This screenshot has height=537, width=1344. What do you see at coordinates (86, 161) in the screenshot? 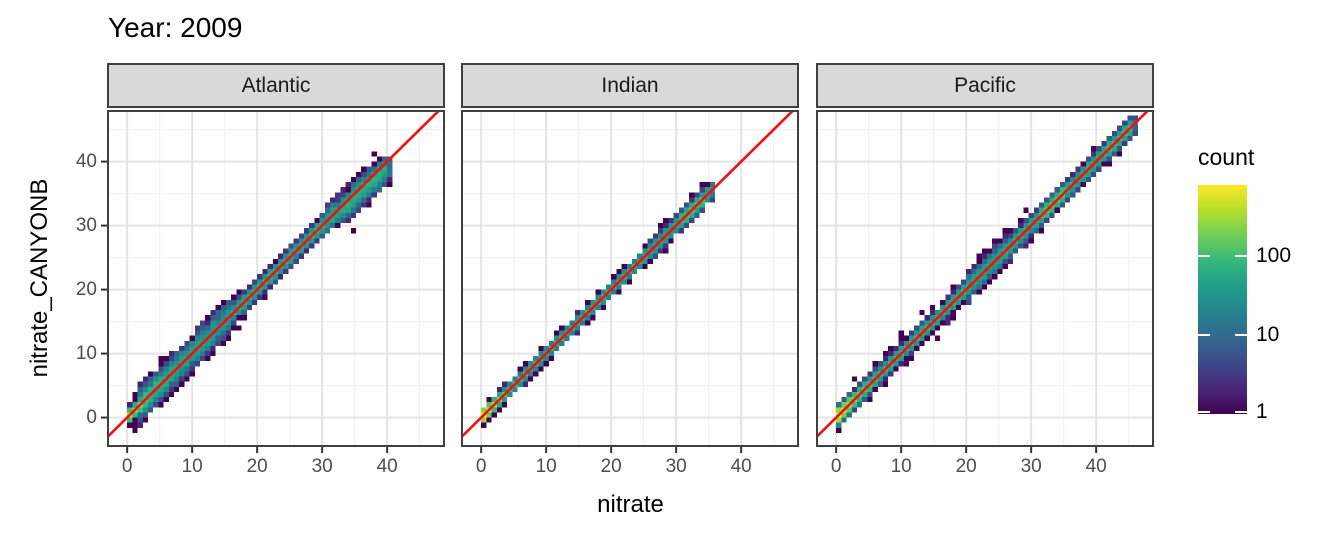
I see `y-tick-label: 40` at bounding box center [86, 161].